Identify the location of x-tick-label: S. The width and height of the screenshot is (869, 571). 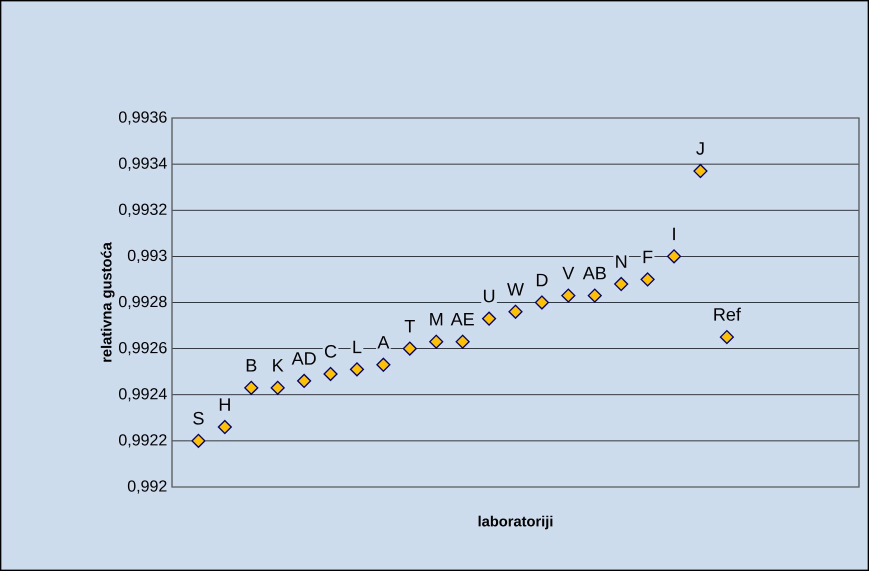
(198, 418).